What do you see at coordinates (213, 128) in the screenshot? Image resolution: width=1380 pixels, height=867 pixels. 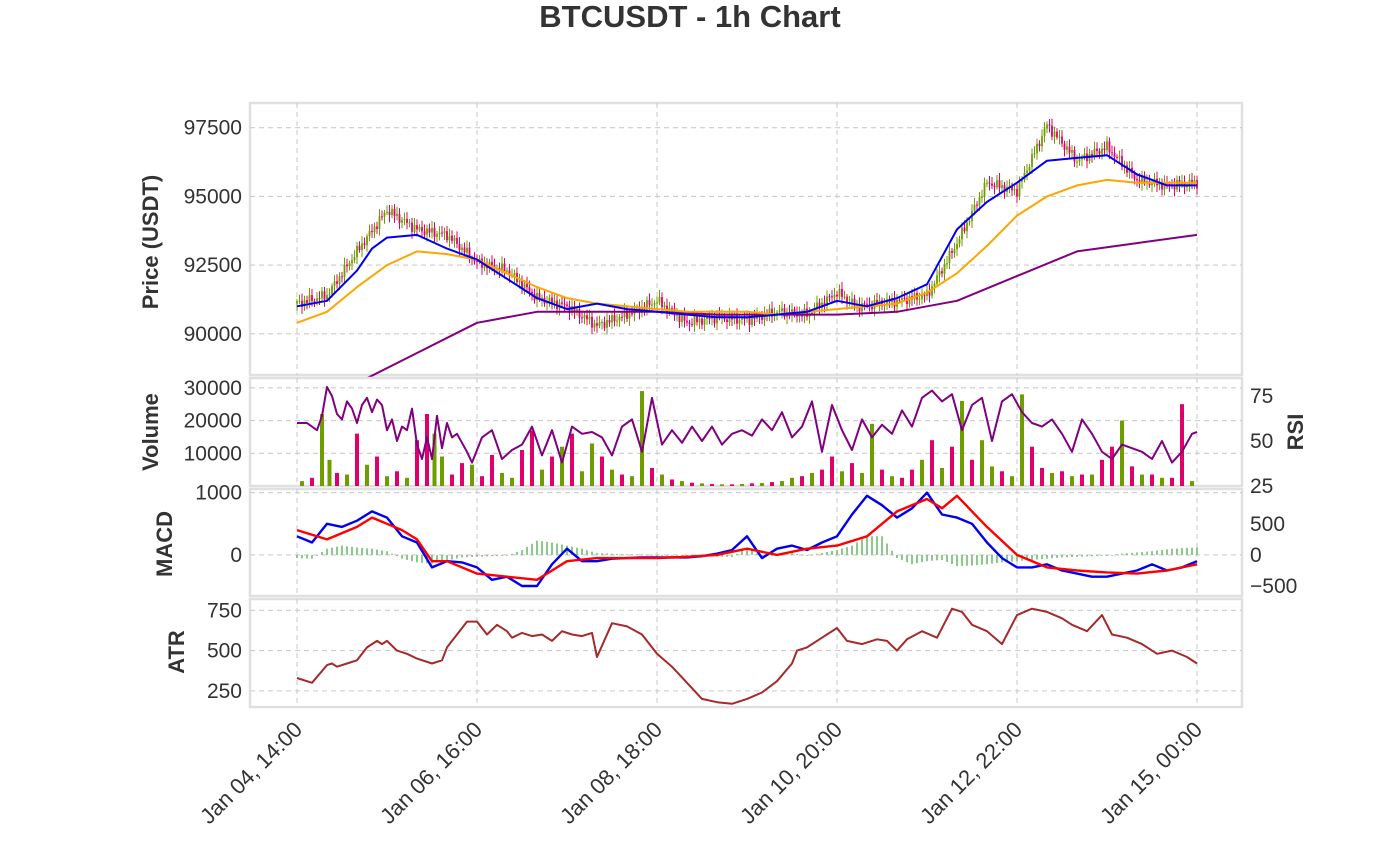 I see `price-ytick-3: 97500` at bounding box center [213, 128].